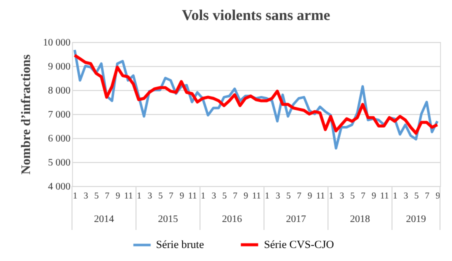  What do you see at coordinates (168, 219) in the screenshot?
I see `text: 2015` at bounding box center [168, 219].